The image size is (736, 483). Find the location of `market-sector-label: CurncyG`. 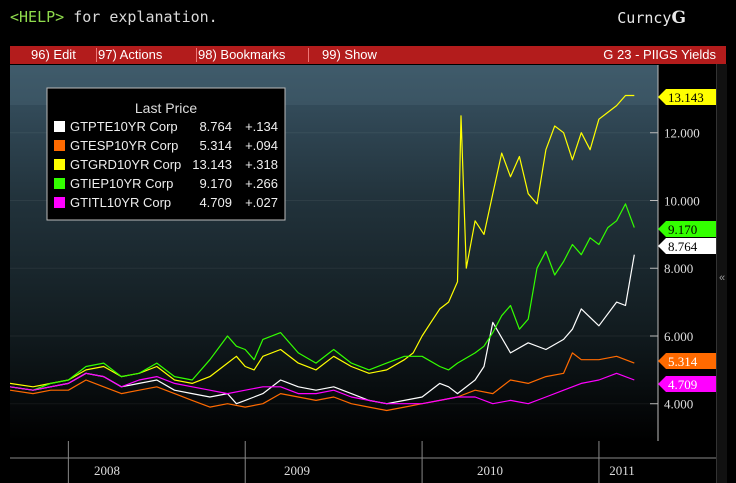

market-sector-label: CurncyG is located at coordinates (651, 18).